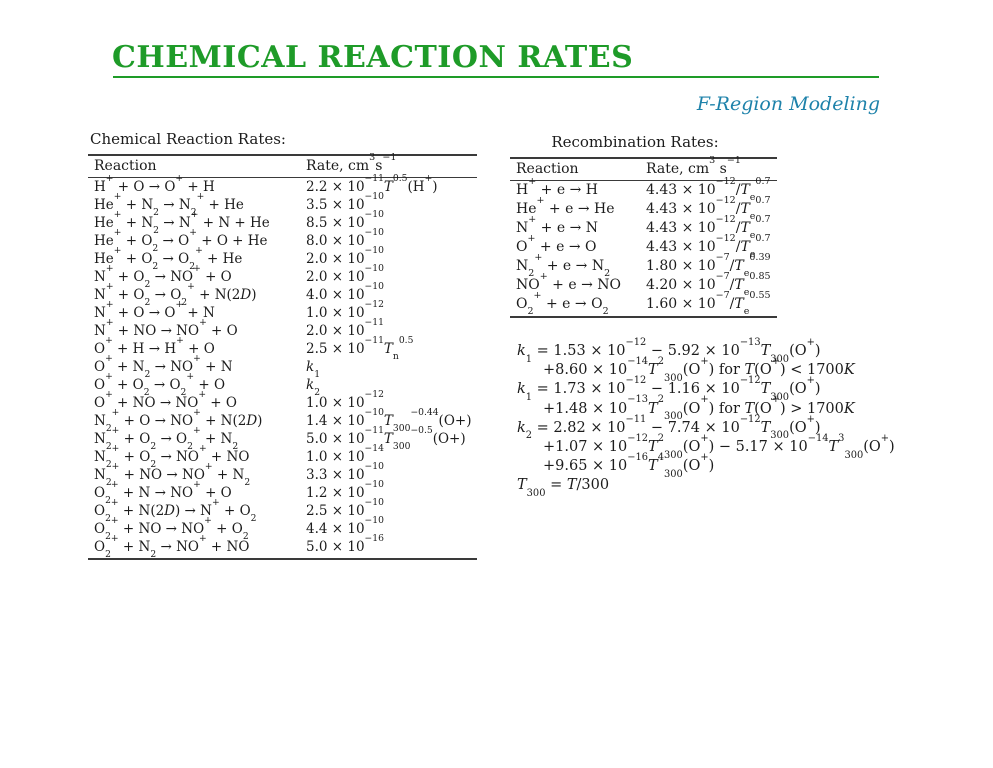  What do you see at coordinates (389, 421) in the screenshot?
I see `rate-cell: 1.4 × 10−10T300−0.44(O+)` at bounding box center [389, 421].